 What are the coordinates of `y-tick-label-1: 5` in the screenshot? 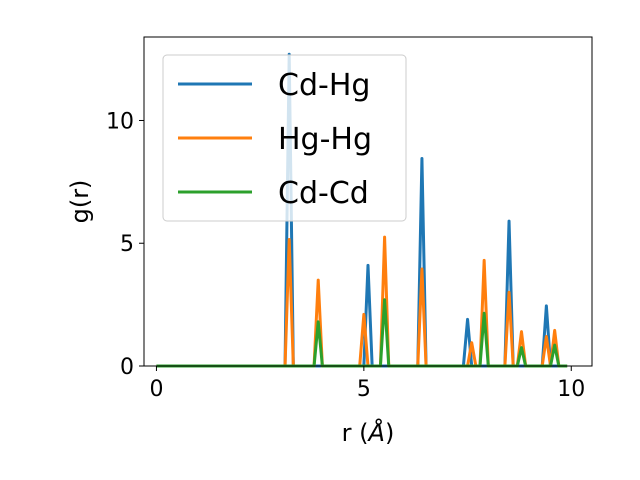 It's located at (127, 244).